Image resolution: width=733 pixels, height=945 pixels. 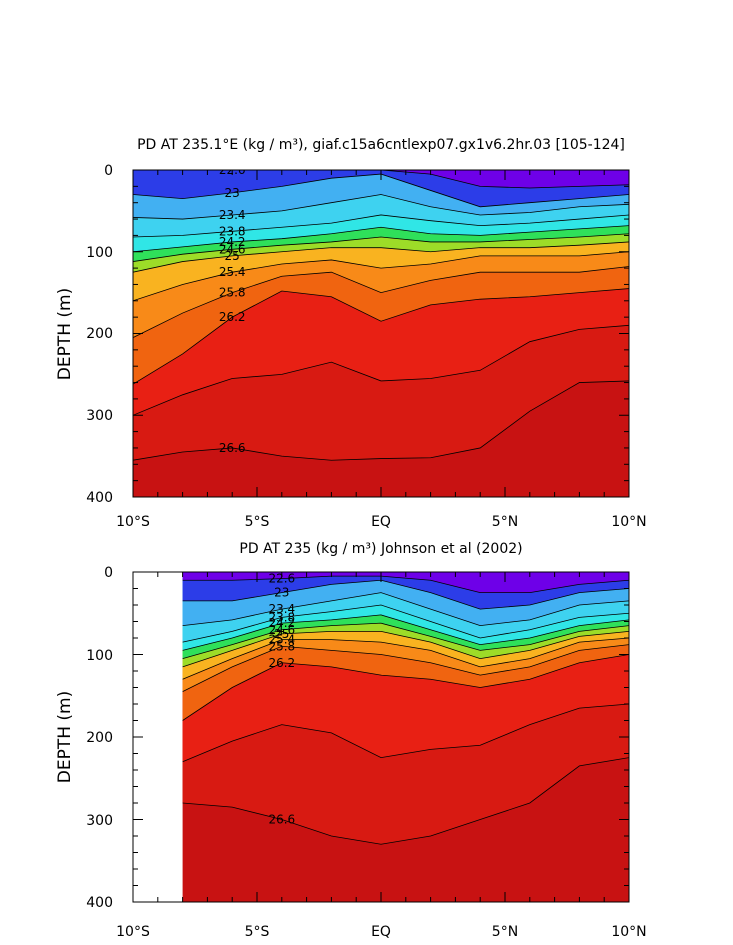 What do you see at coordinates (281, 579) in the screenshot?
I see `contour-label: 22.6` at bounding box center [281, 579].